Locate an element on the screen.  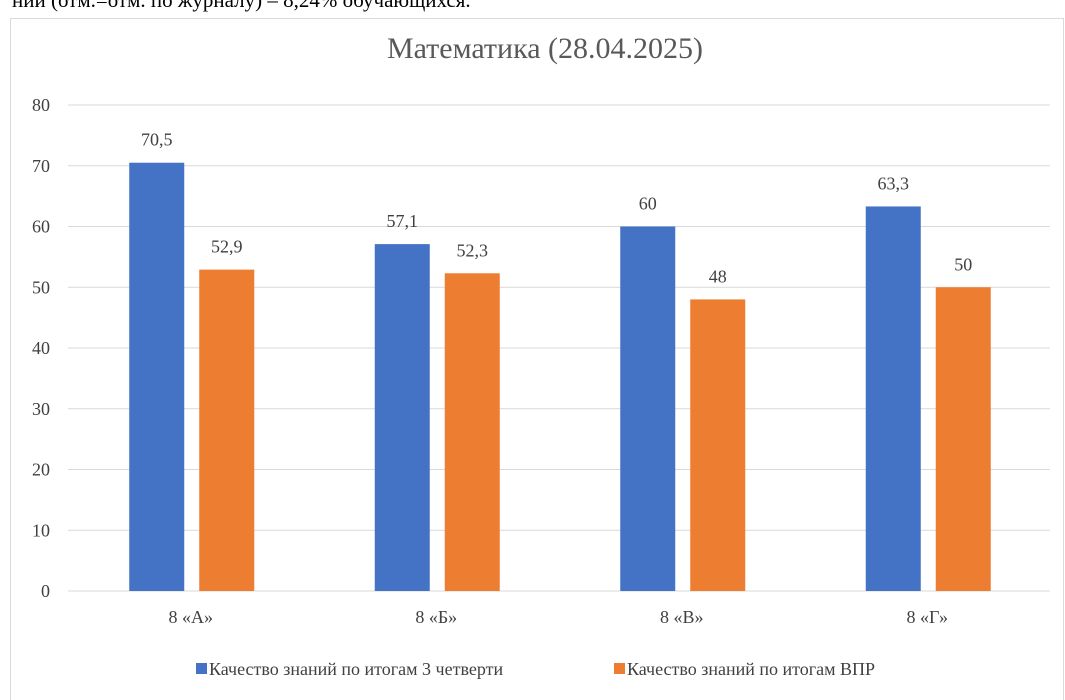
x-tick-label: 8 «Б» is located at coordinates (436, 617).